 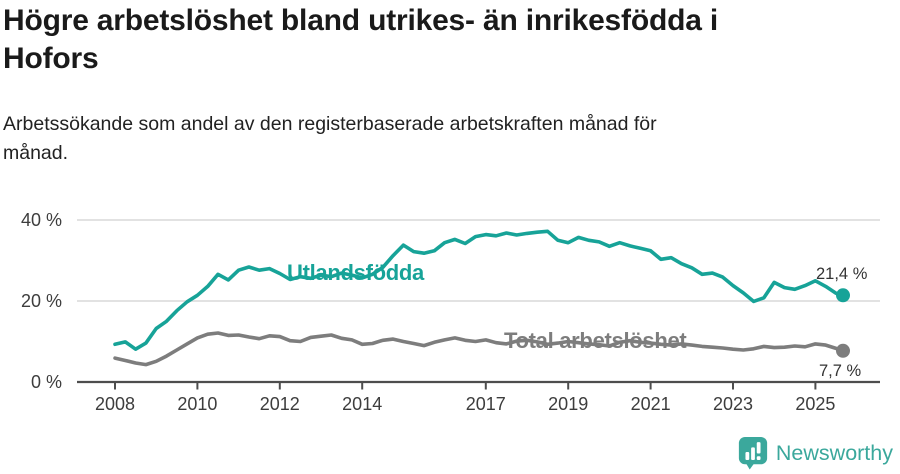 What do you see at coordinates (843, 295) in the screenshot?
I see `series-end-dot-utlandsfodda` at bounding box center [843, 295].